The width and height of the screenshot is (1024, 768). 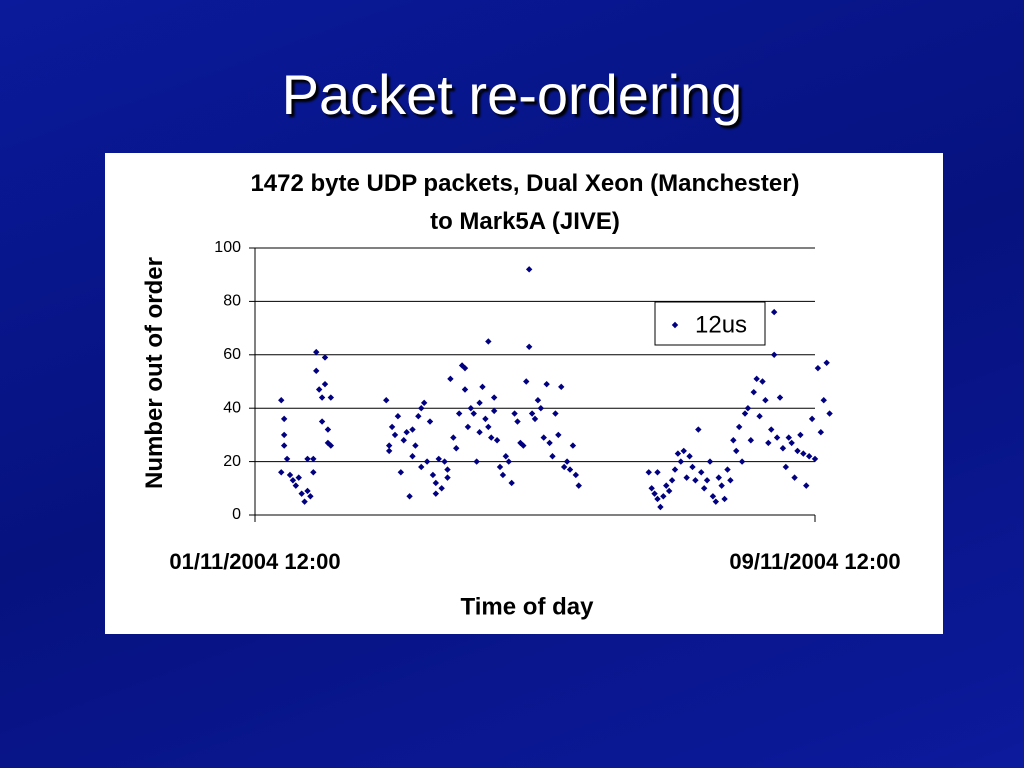 I want to click on y-tick-label: 40, so click(x=232, y=407).